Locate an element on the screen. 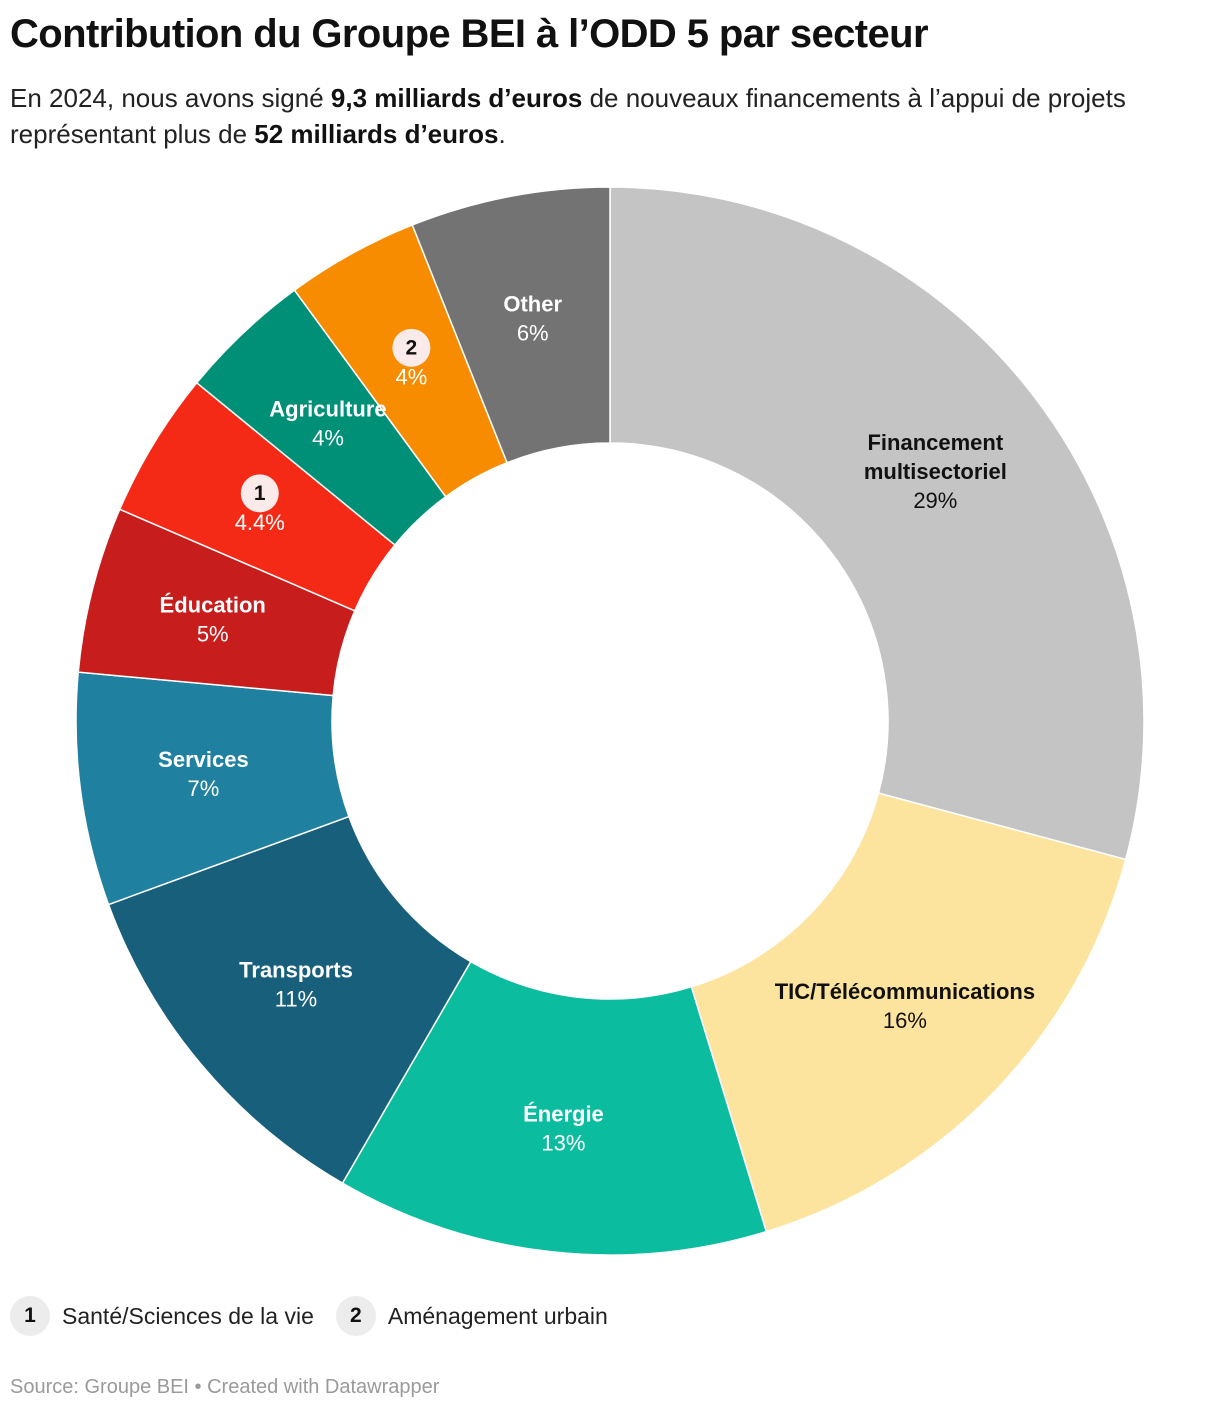  slice-value-financement-multisectoriel: 29% is located at coordinates (935, 500).